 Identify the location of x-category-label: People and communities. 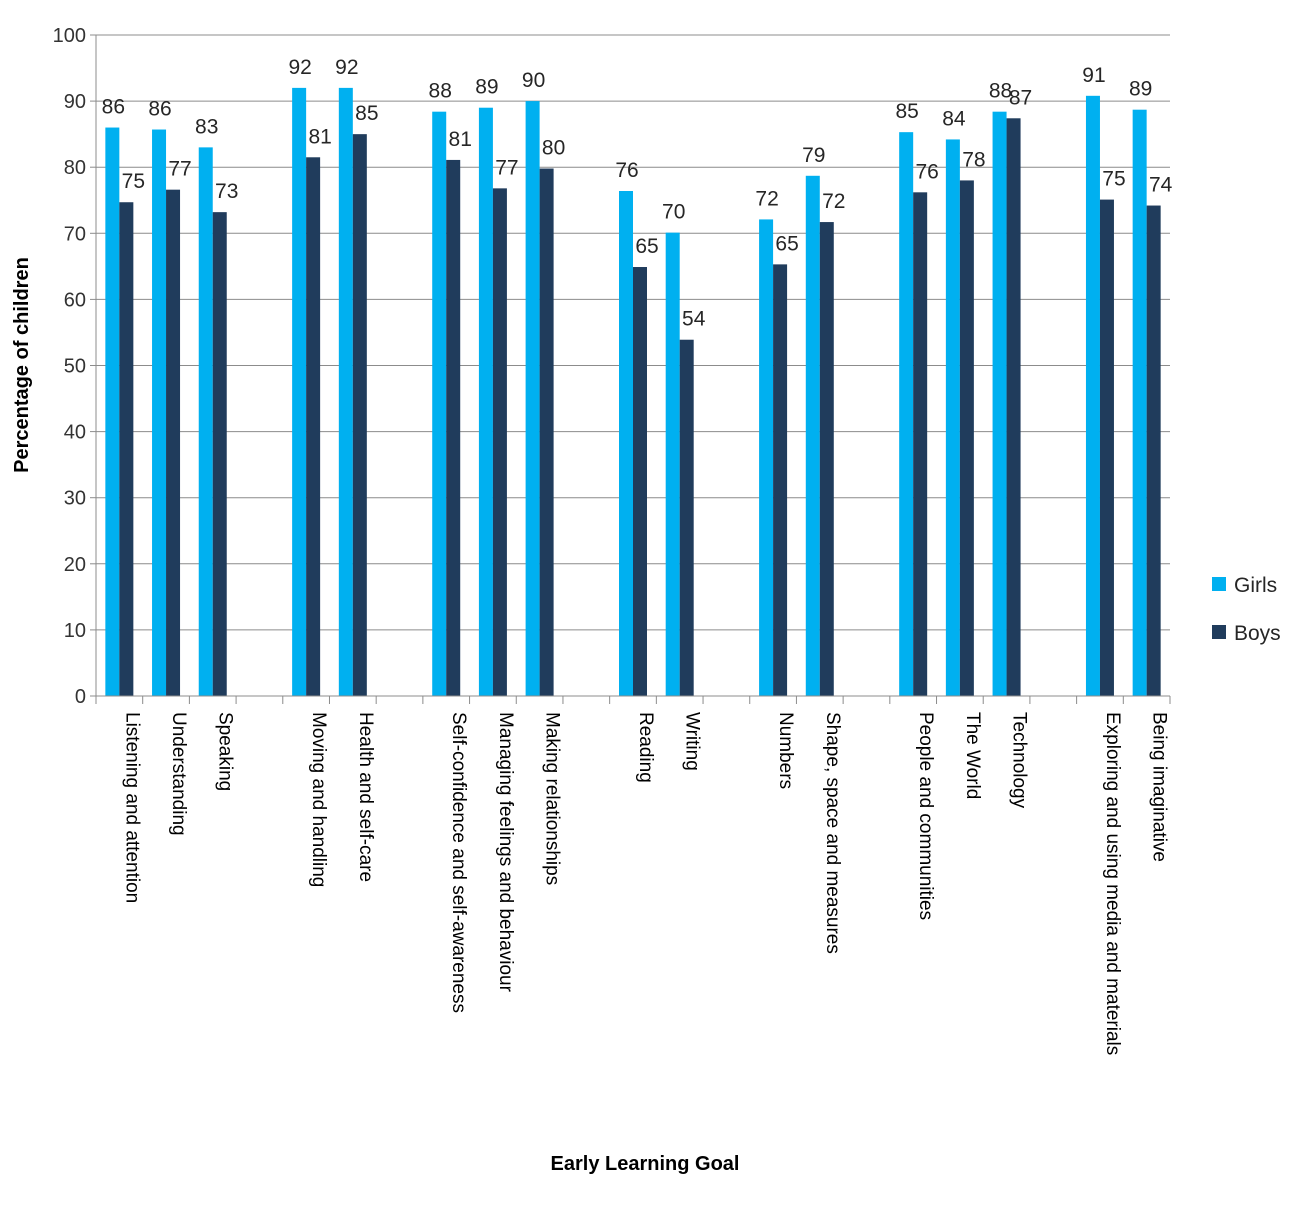
(925, 816).